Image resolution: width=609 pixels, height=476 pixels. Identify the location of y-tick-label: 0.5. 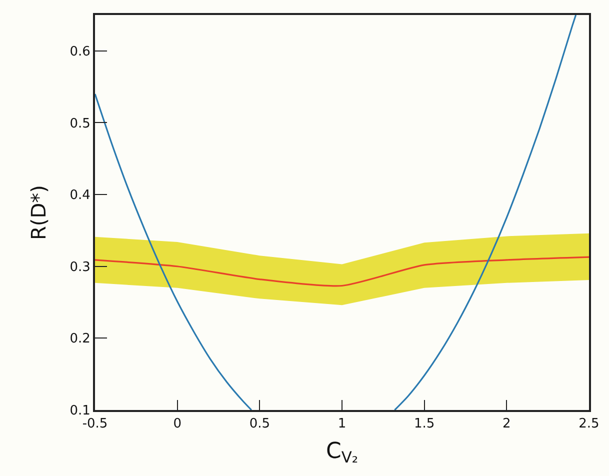
(80, 124).